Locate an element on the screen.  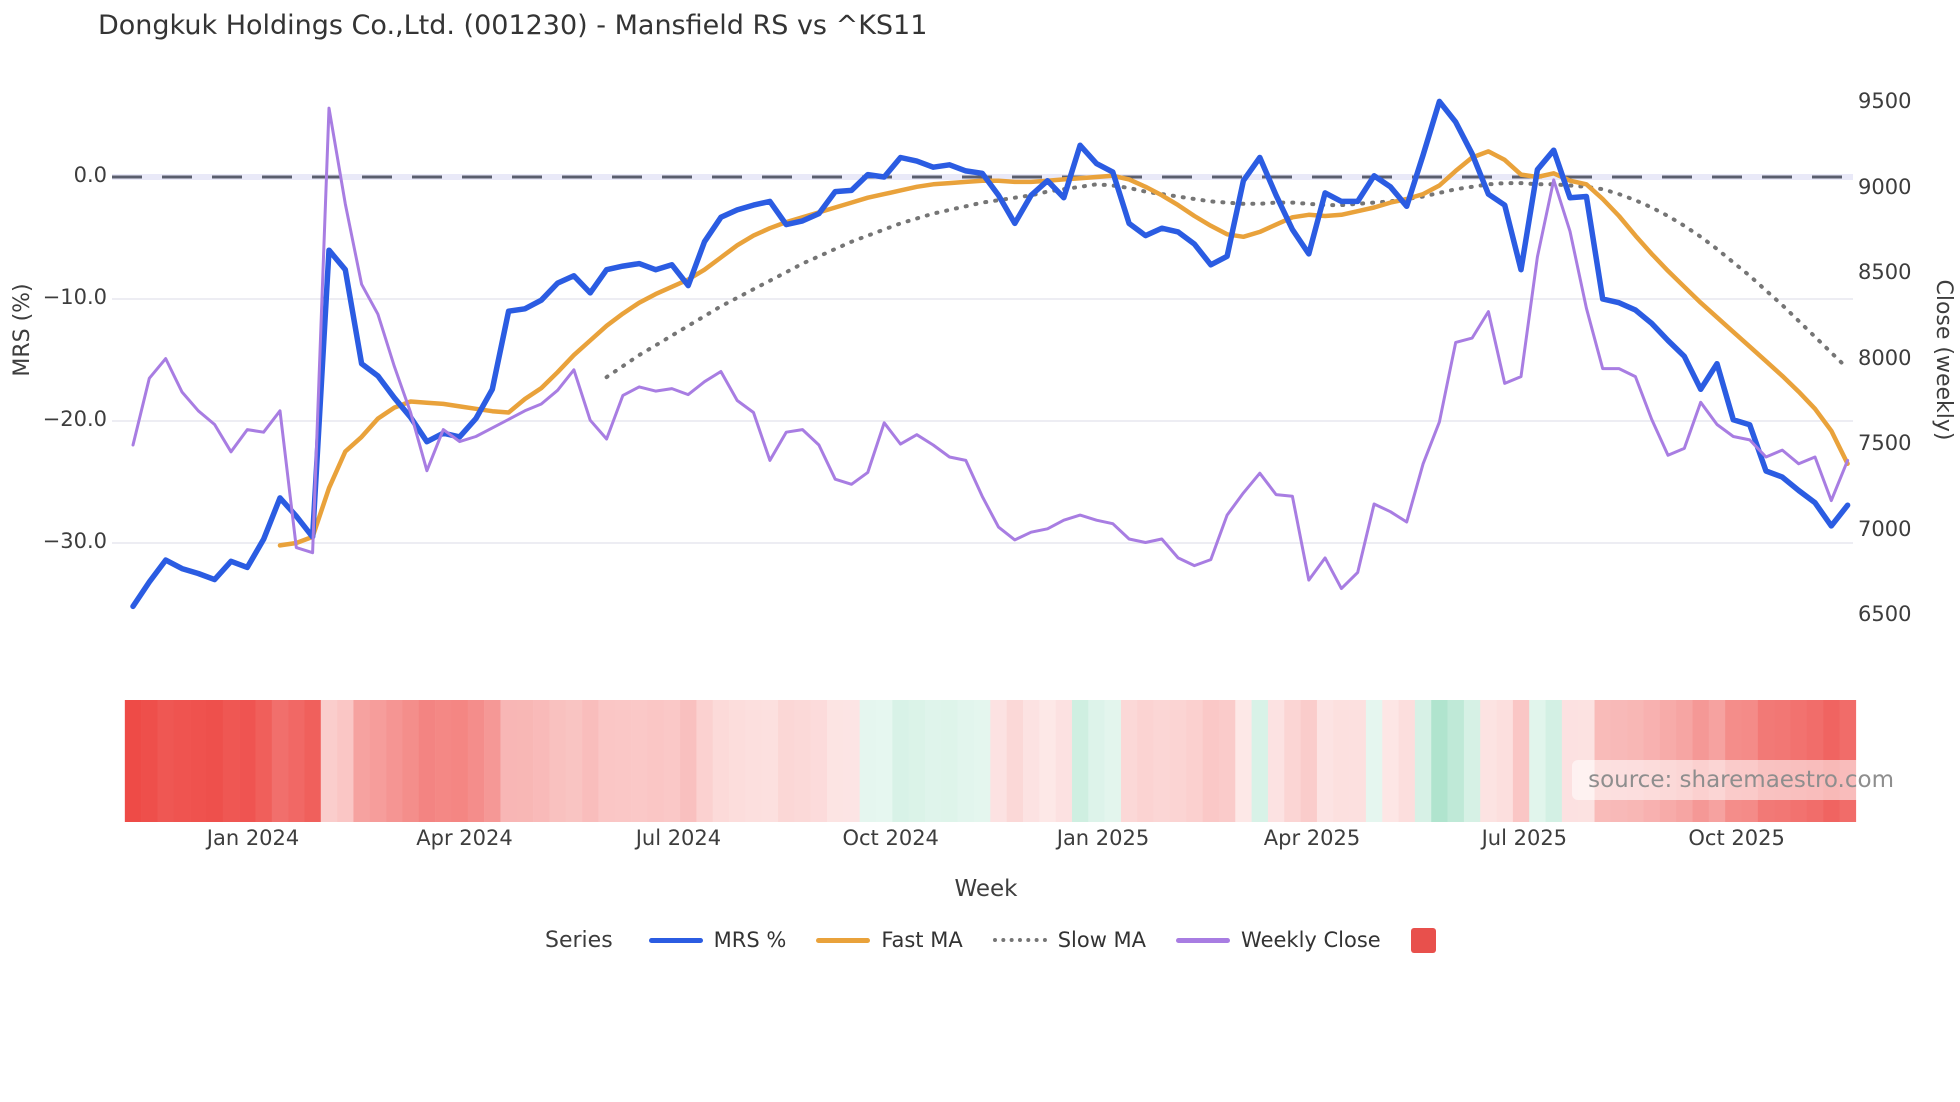
slow-ma-dotted-swatch-icon is located at coordinates (1019, 940).